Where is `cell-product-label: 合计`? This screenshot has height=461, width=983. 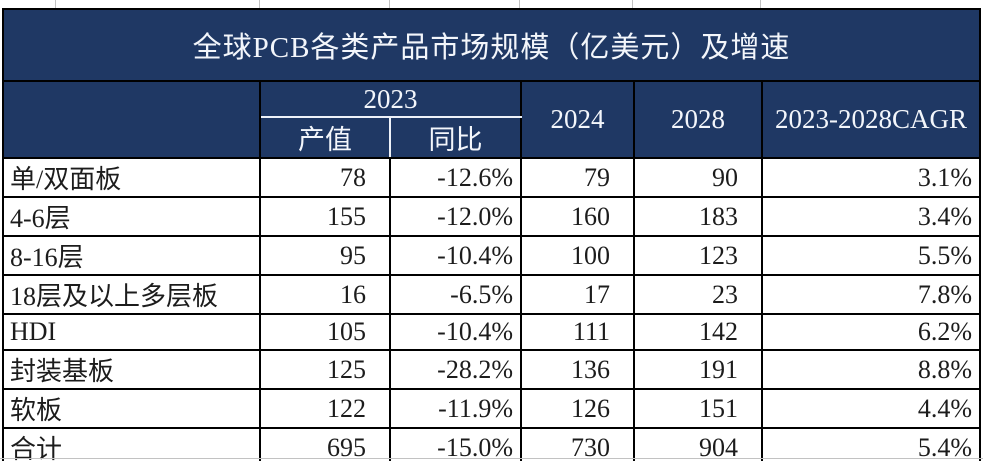
cell-product-label: 合计 is located at coordinates (131, 444).